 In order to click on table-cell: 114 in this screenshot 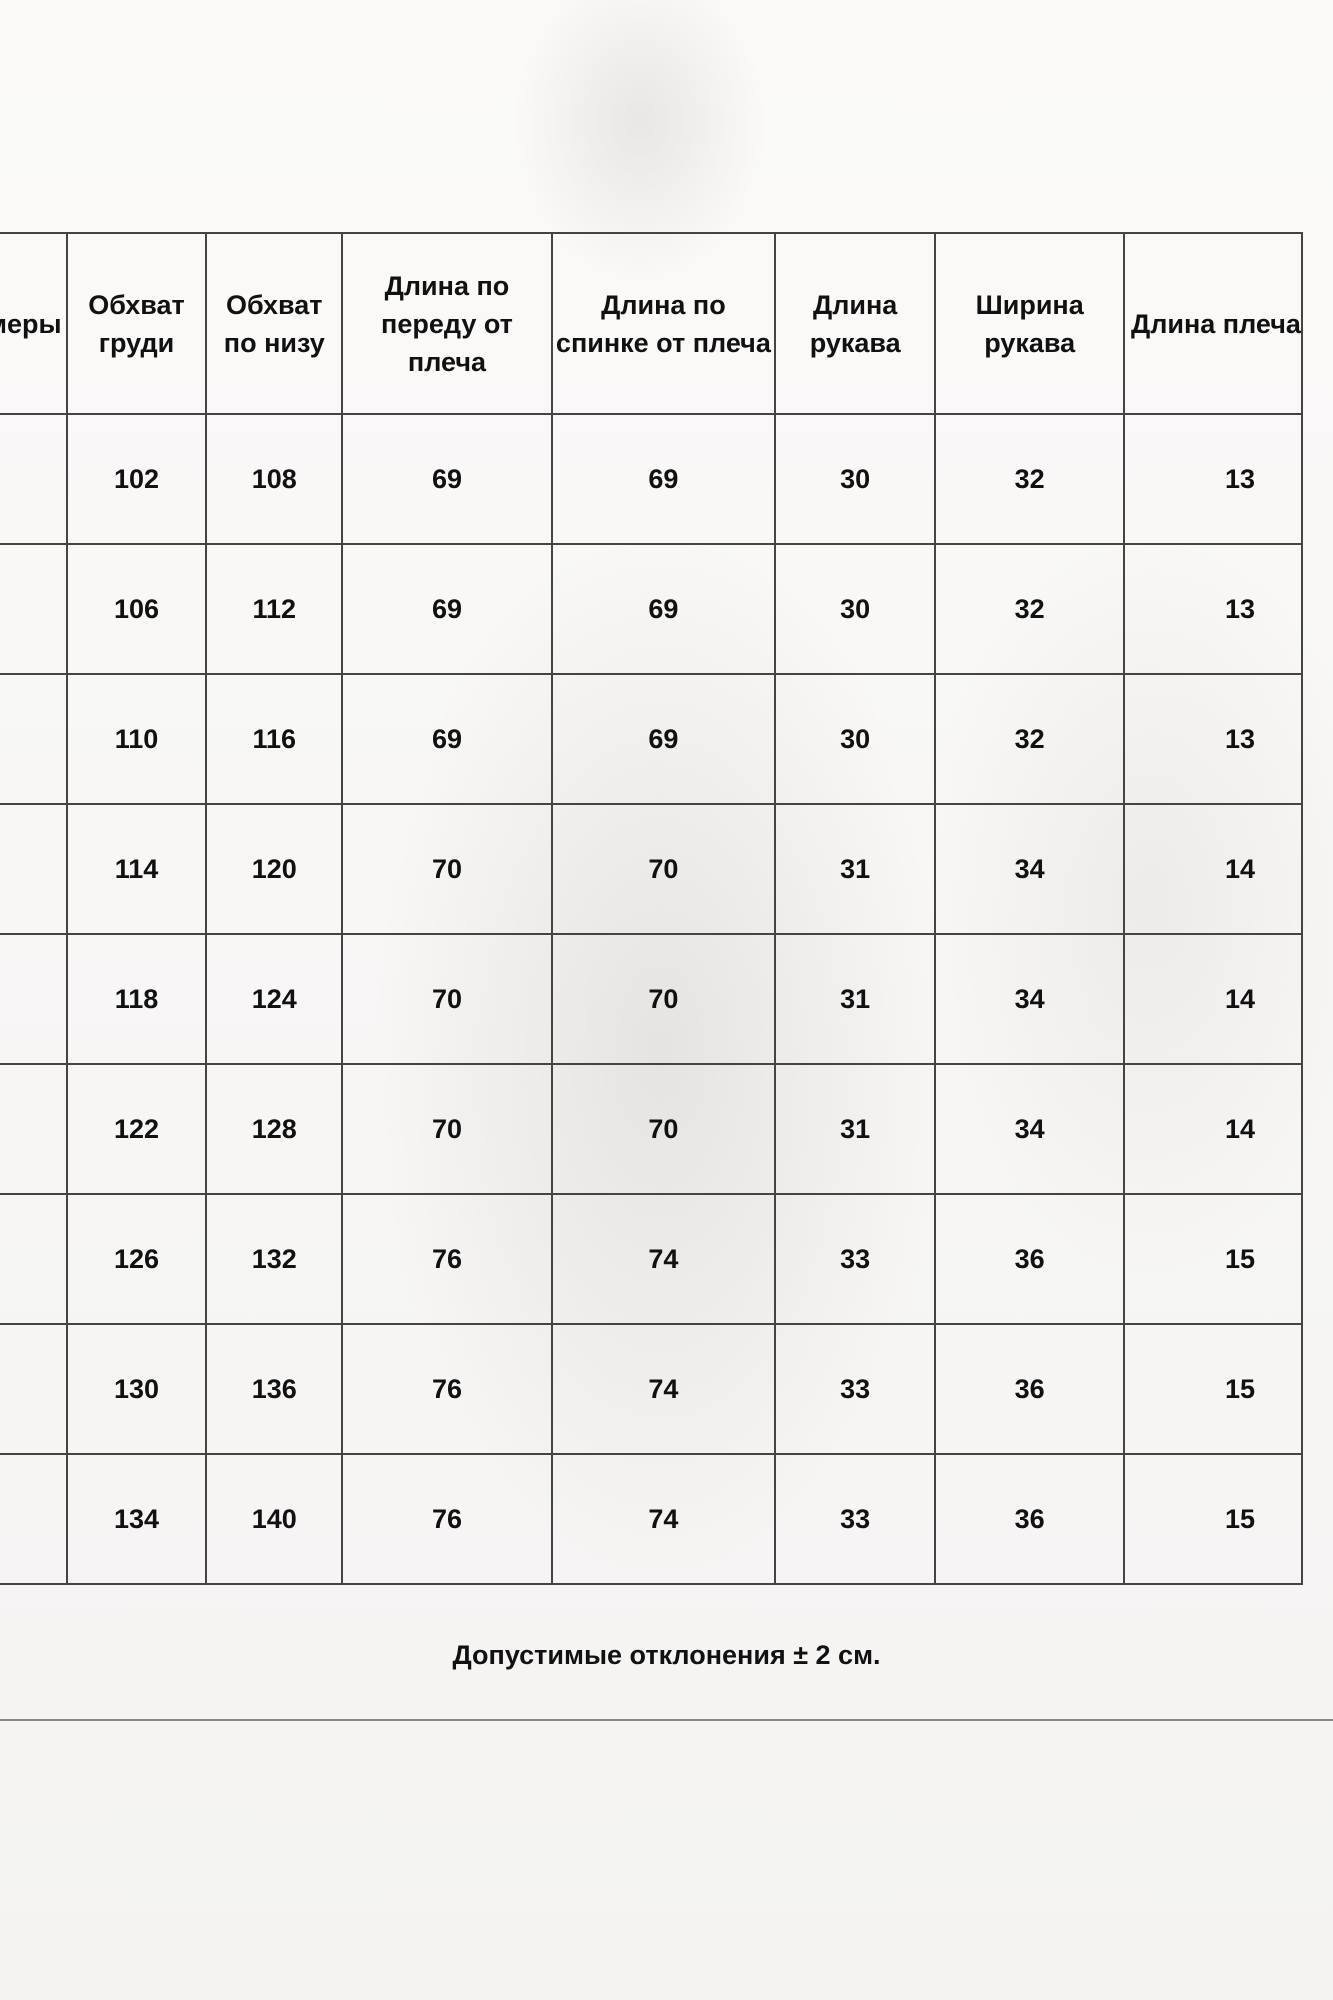, I will do `click(136, 869)`.